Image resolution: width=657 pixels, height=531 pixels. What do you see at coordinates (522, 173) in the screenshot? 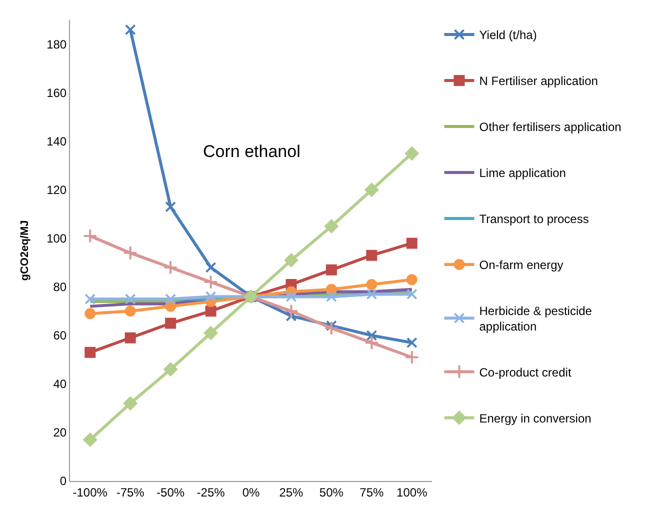
I see `legend-label: Lime application` at bounding box center [522, 173].